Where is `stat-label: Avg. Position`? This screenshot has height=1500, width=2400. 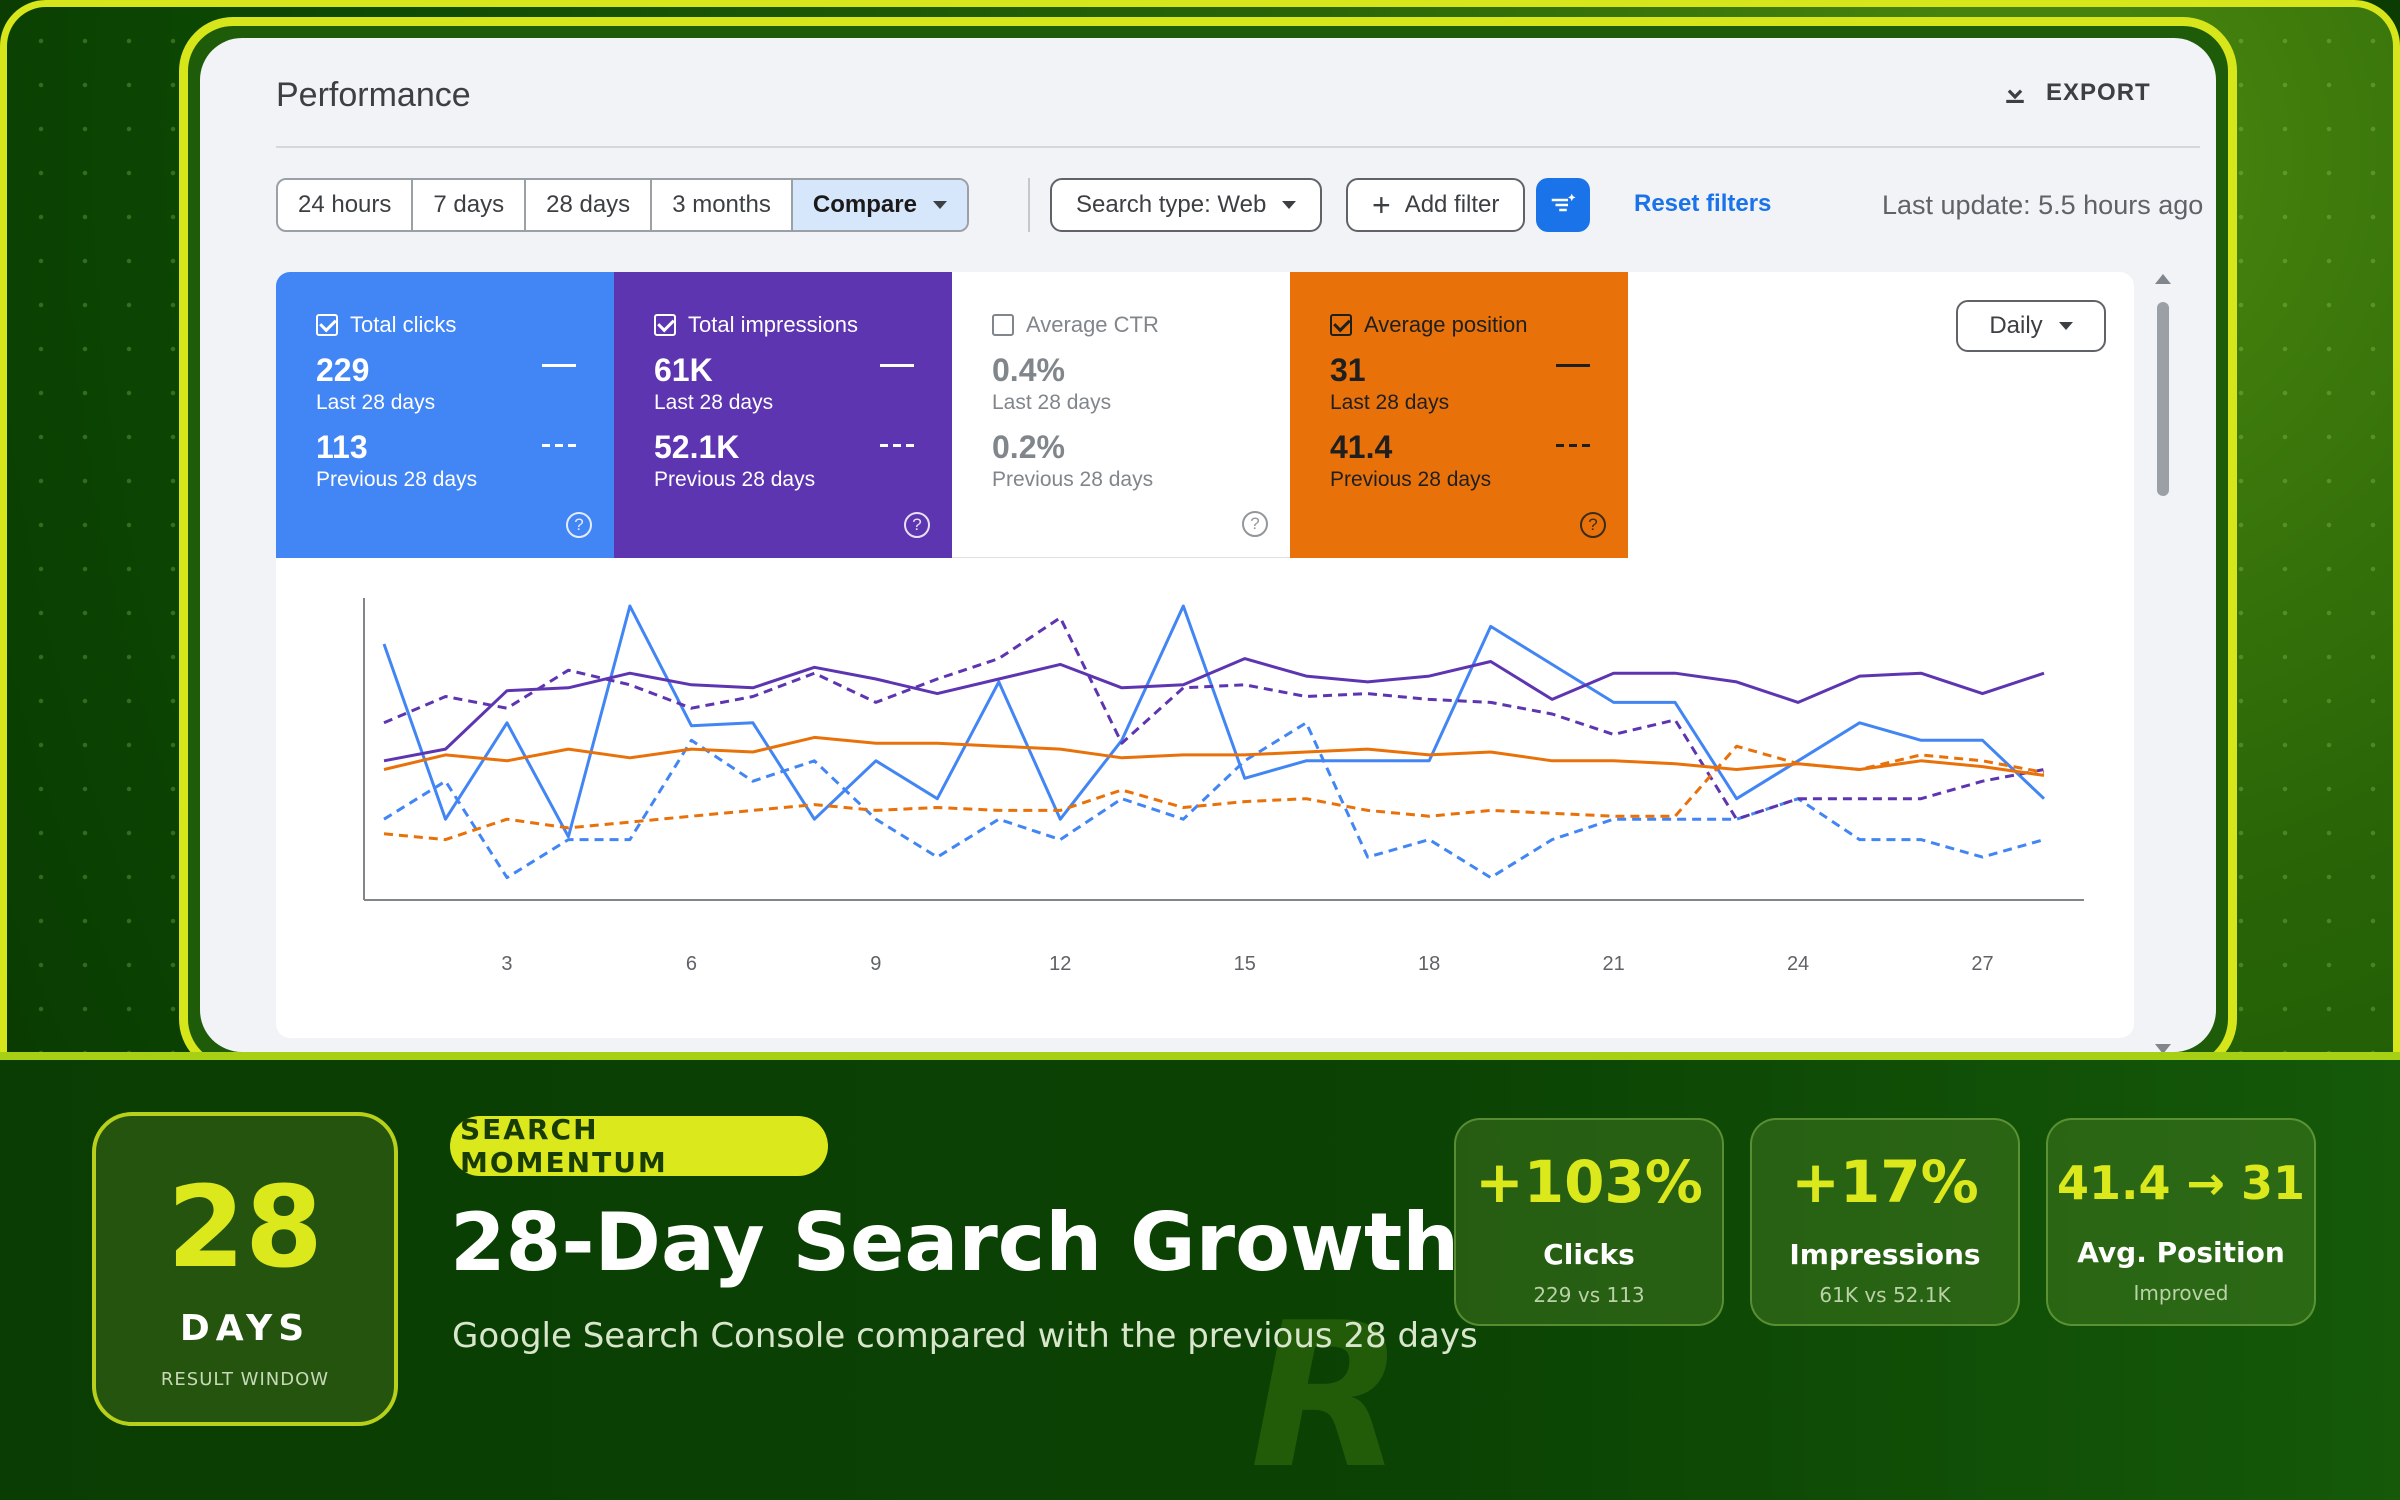 stat-label: Avg. Position is located at coordinates (2181, 1252).